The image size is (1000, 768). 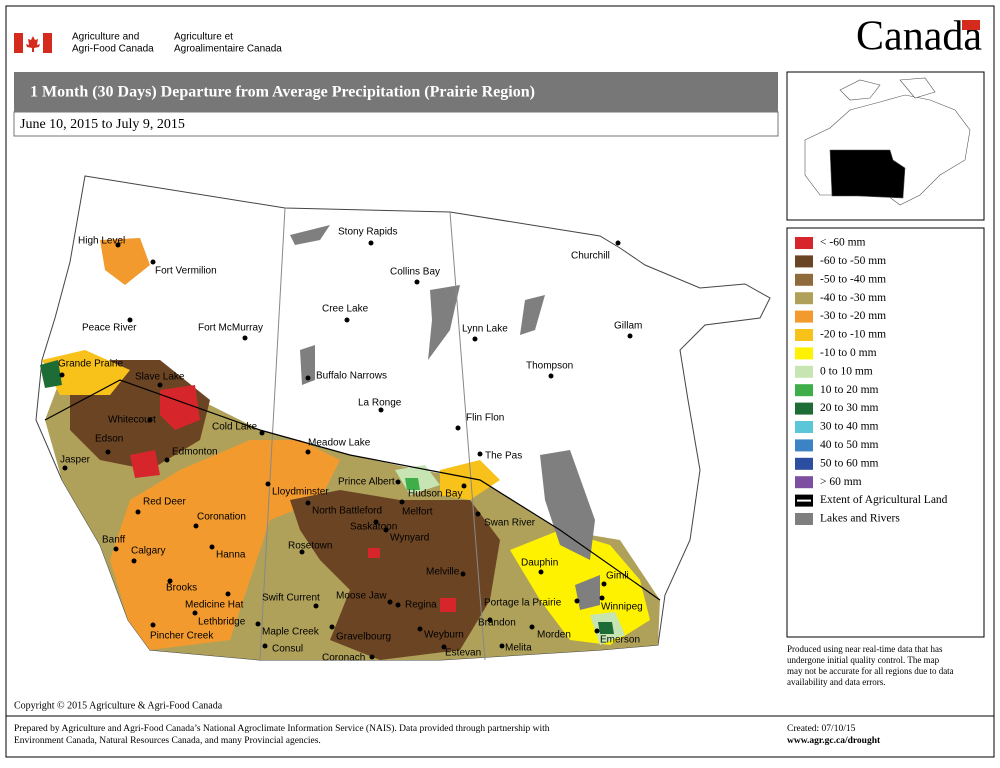 What do you see at coordinates (160, 377) in the screenshot?
I see `place-label: Slave Lake` at bounding box center [160, 377].